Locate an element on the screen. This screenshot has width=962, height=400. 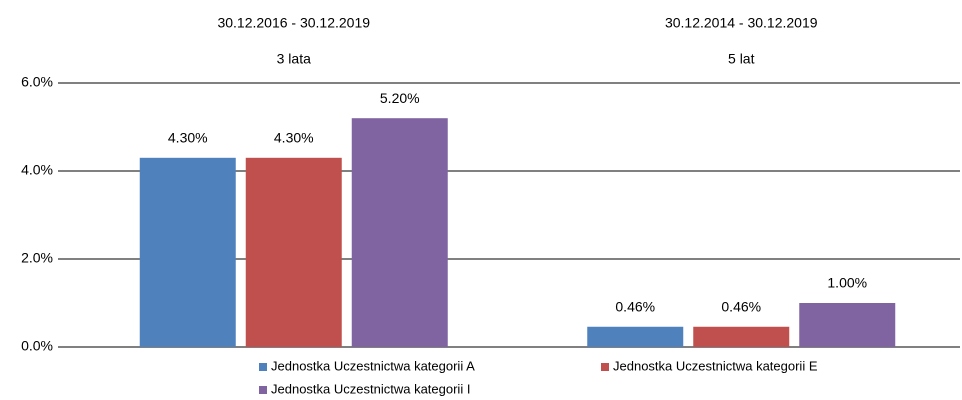
category-label: 30.12.2016 - 30.12.2019 is located at coordinates (293, 23).